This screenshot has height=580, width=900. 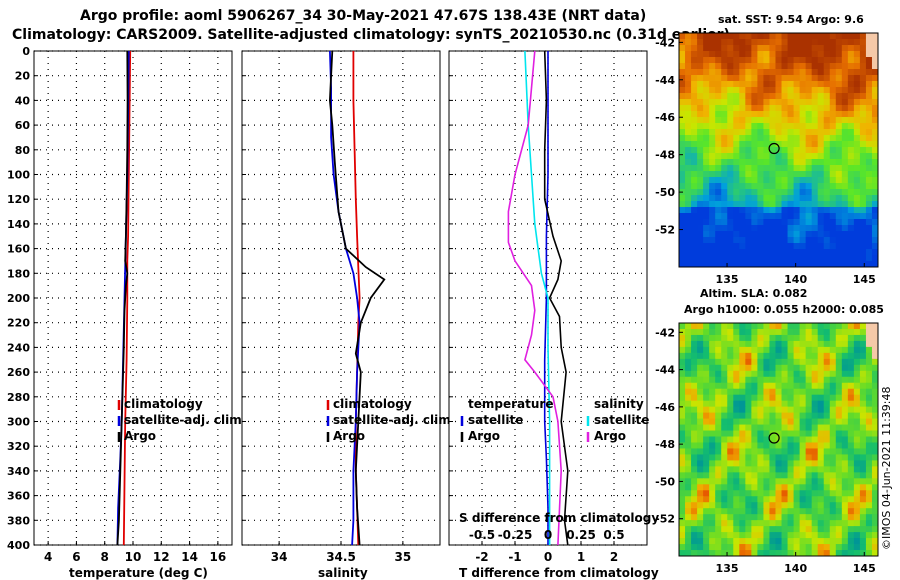 What do you see at coordinates (18, 372) in the screenshot?
I see `y-tick-label: 260` at bounding box center [18, 372].